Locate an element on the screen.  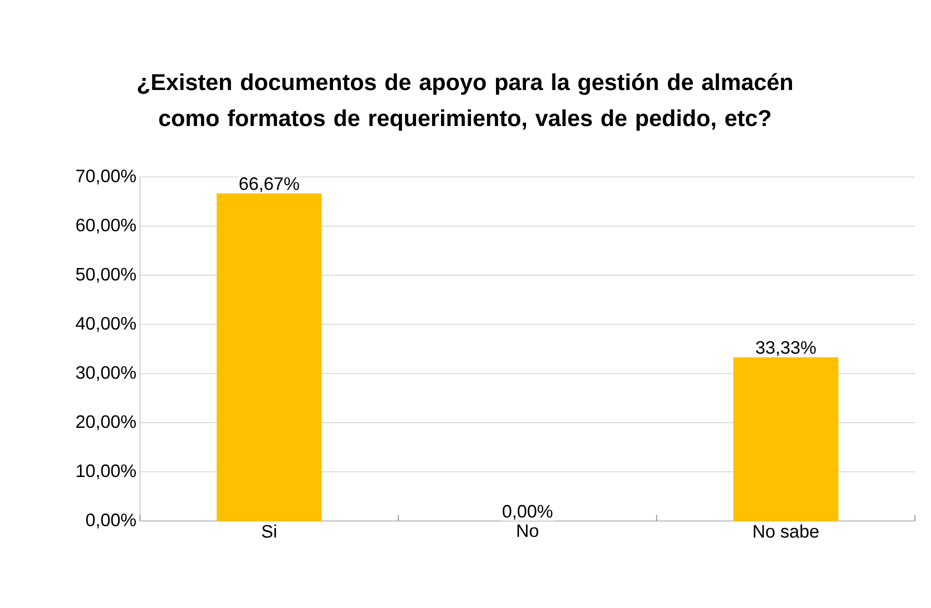
y-tick-label: 50,00% is located at coordinates (106, 275).